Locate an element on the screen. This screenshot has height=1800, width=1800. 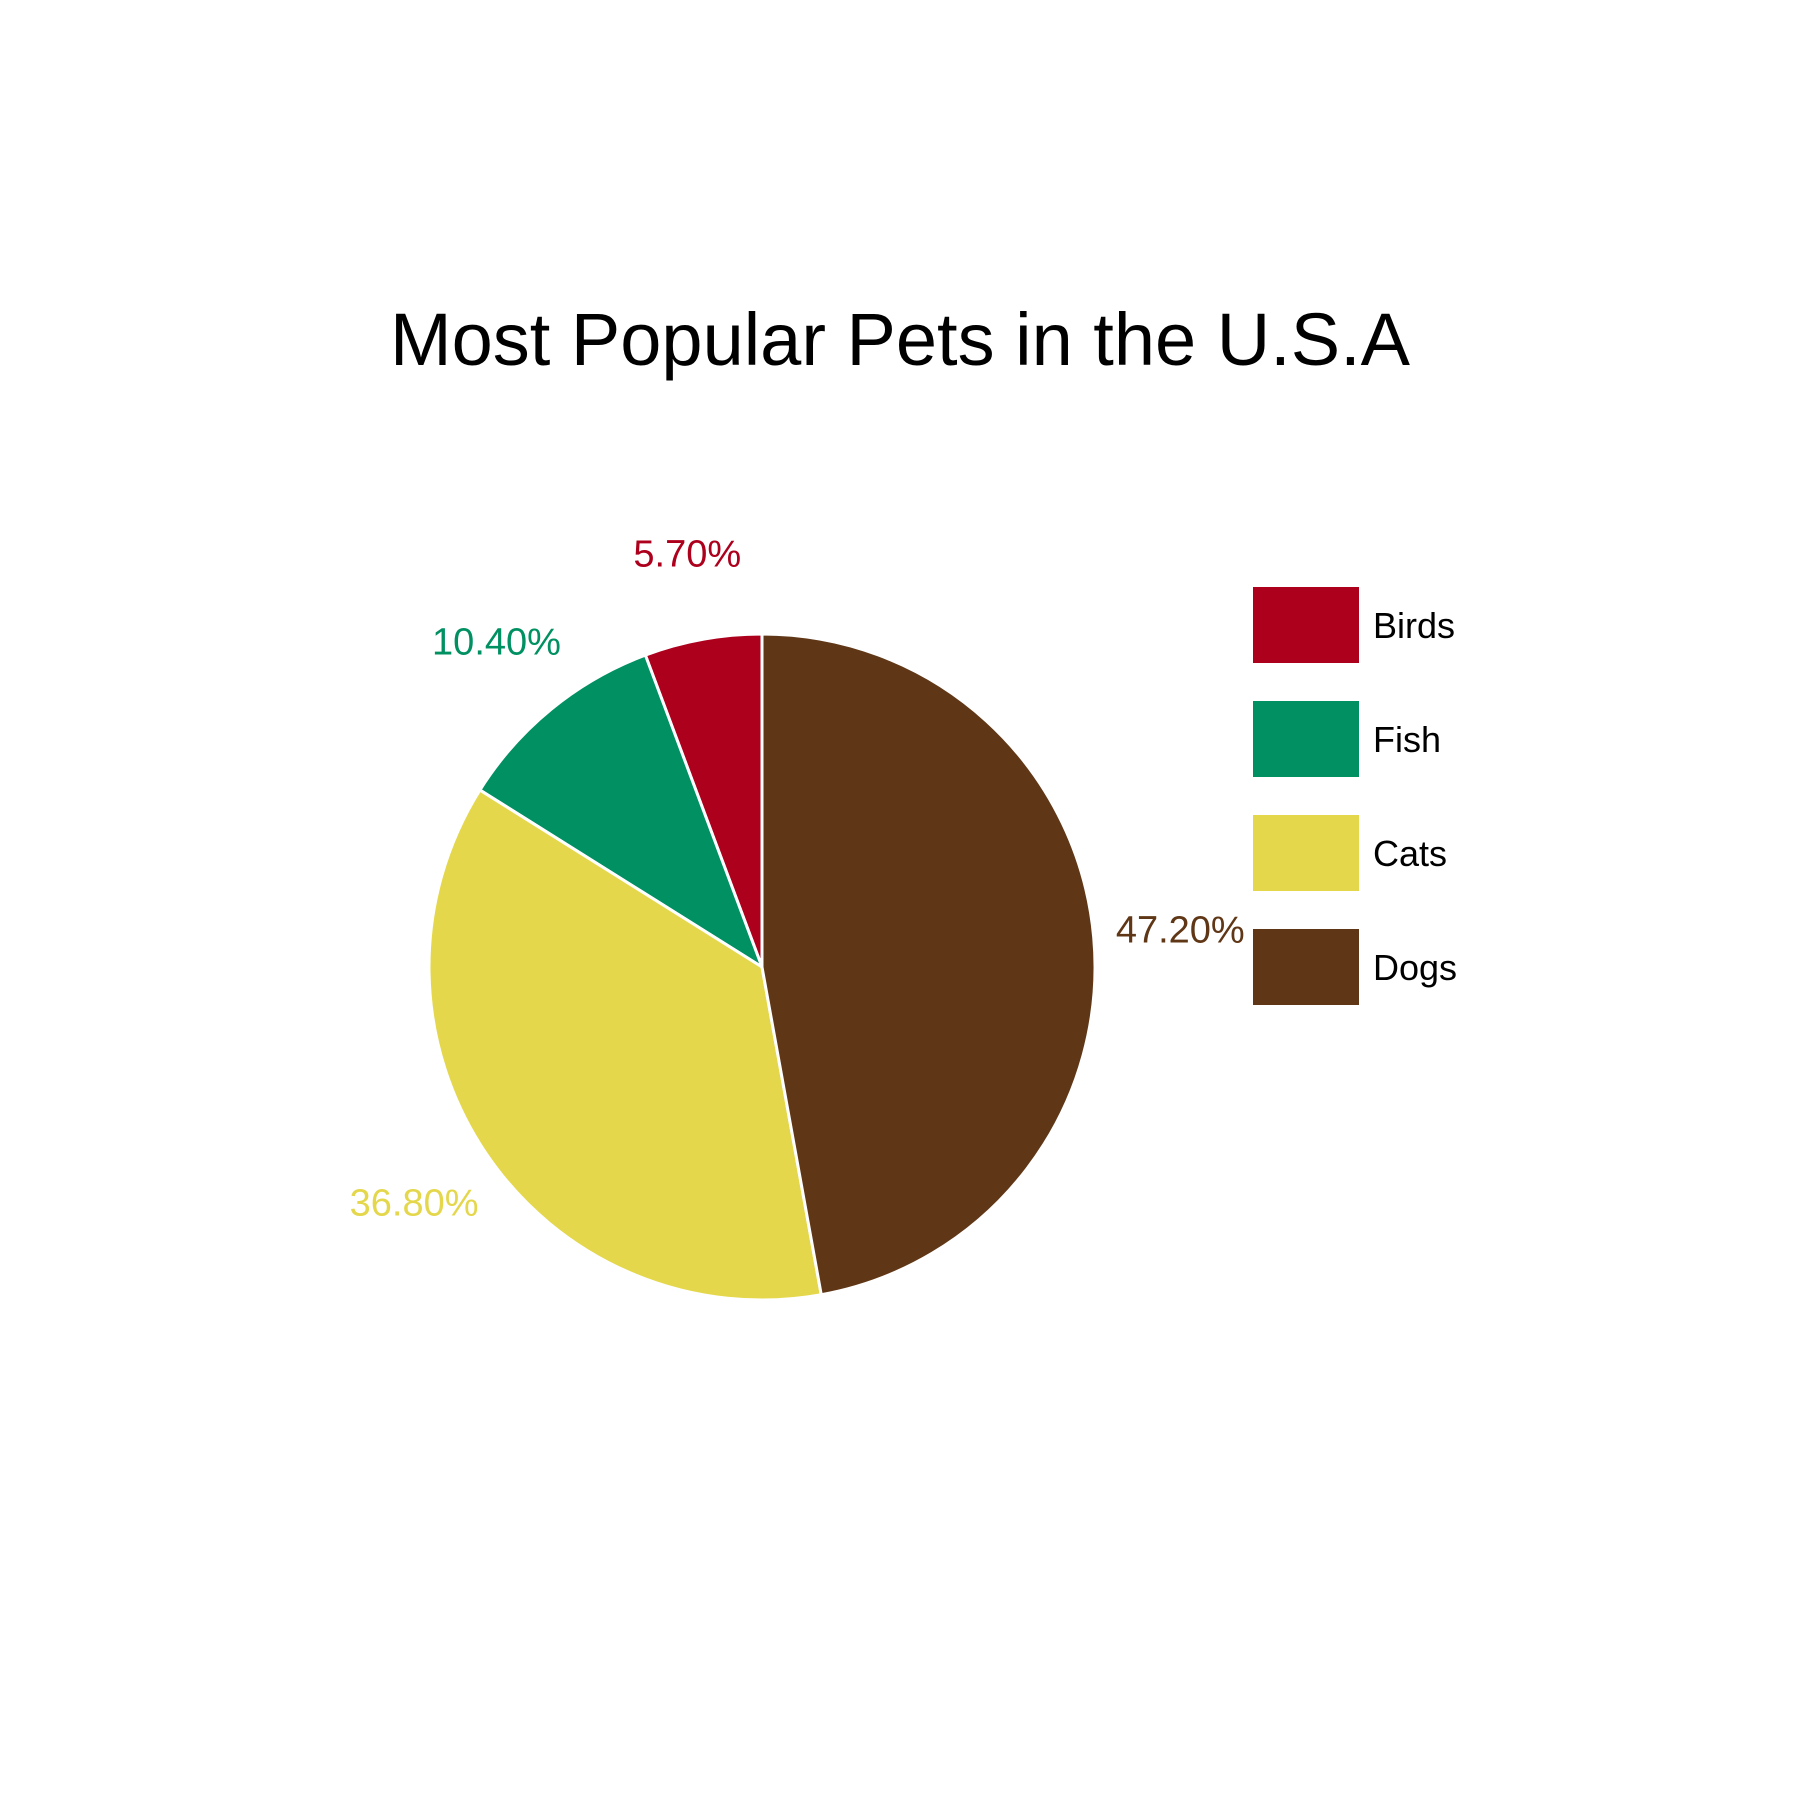
value-label-dogs: 47.20% is located at coordinates (1180, 931).